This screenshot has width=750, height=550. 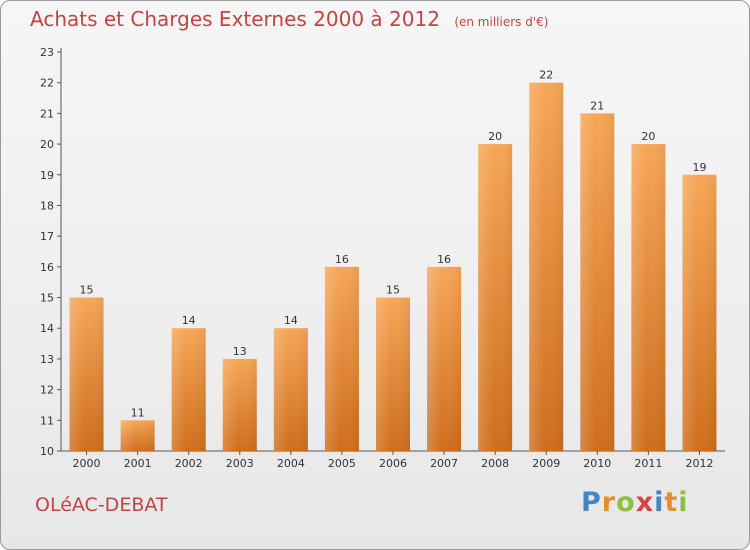 What do you see at coordinates (138, 412) in the screenshot?
I see `data-label: 11` at bounding box center [138, 412].